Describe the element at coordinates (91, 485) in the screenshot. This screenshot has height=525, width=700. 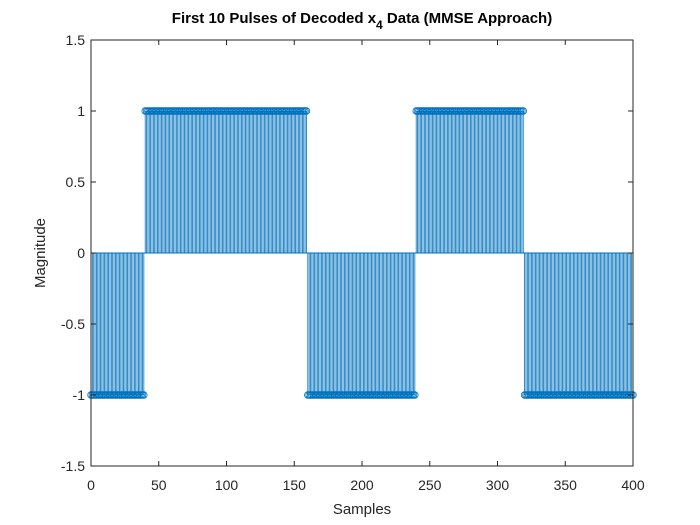
I see `x-tick-label: 0` at that location.